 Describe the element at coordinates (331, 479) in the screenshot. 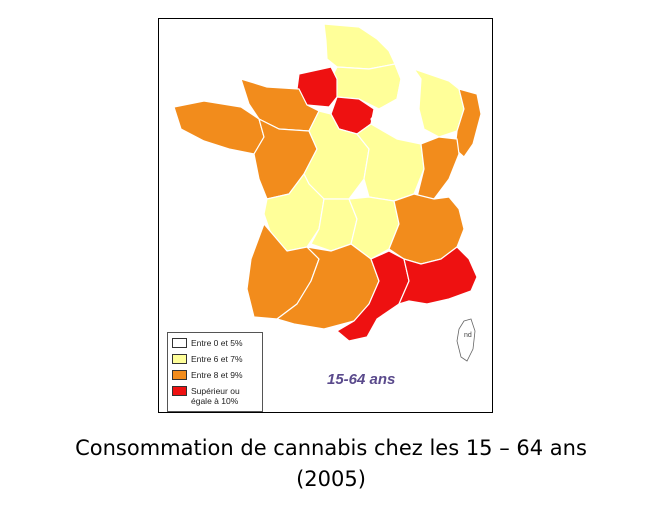

I see `caption-year: (2005)` at that location.